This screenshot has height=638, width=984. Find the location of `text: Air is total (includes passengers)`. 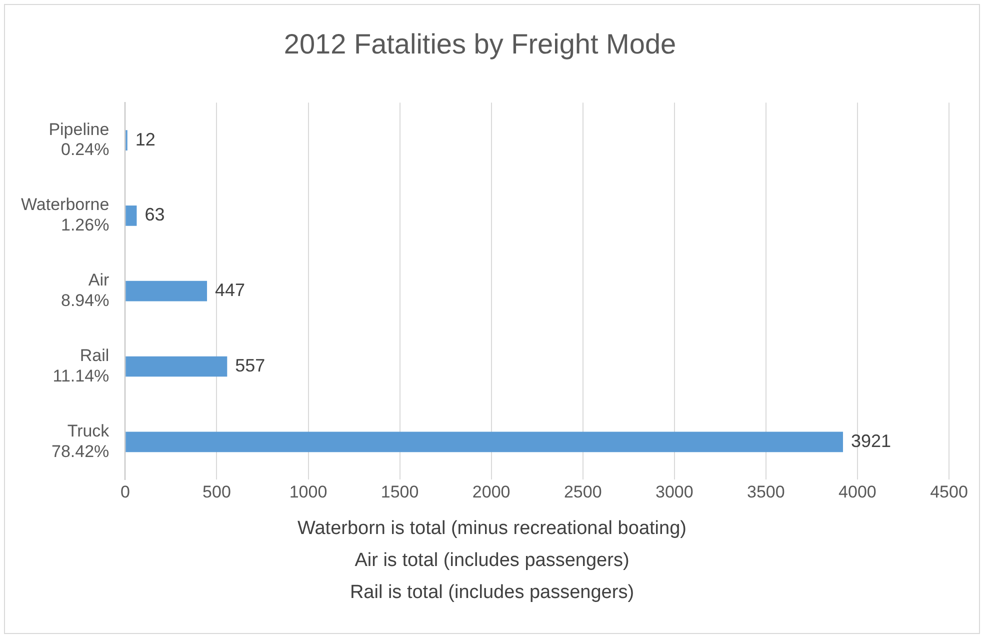

text: Air is total (includes passengers) is located at coordinates (492, 561).